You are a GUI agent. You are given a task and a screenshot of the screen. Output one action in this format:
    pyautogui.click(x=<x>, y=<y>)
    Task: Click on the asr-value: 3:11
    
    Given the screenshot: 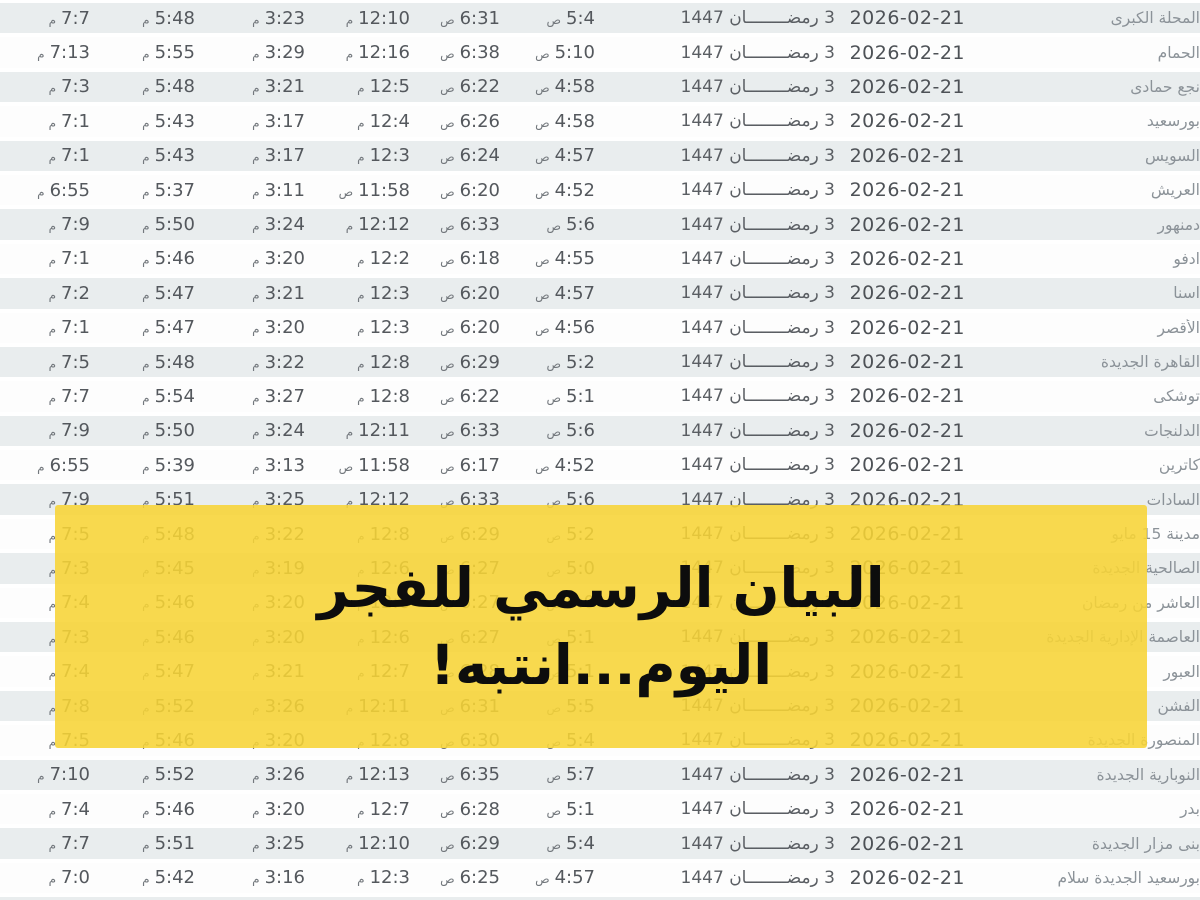 What is the action you would take?
    pyautogui.click(x=284, y=190)
    